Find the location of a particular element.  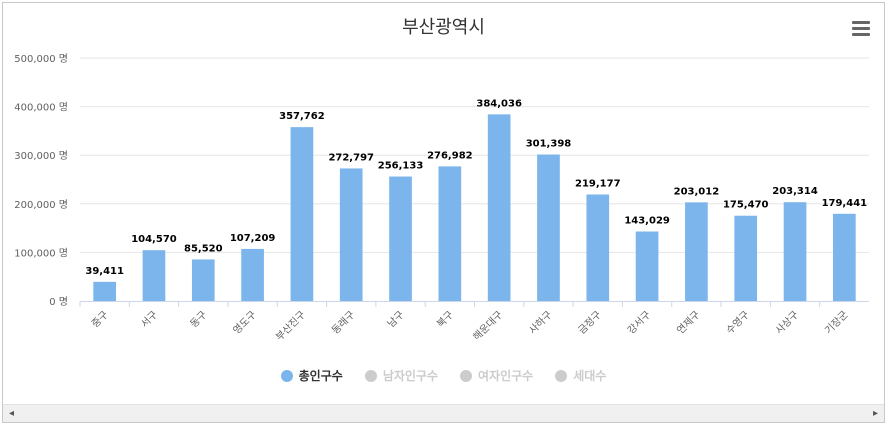

data-label: 203,314 is located at coordinates (795, 191).